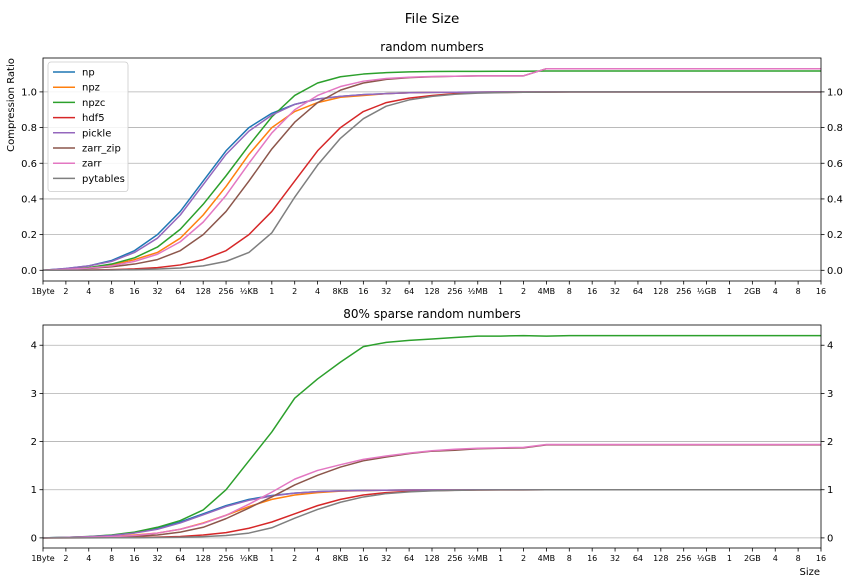 This screenshot has height=576, width=864. I want to click on y-axis-label: Compression Ratio, so click(11, 105).